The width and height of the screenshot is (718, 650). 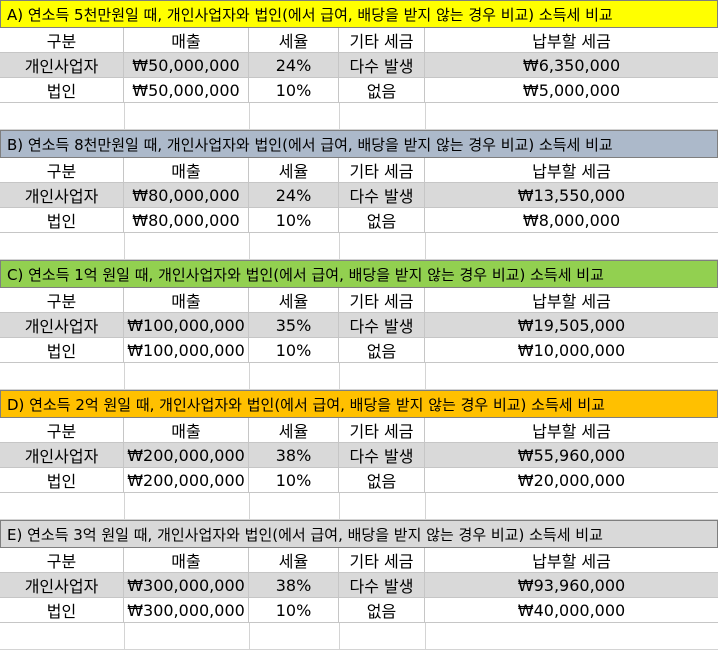 What do you see at coordinates (571, 65) in the screenshot?
I see `cell-tax-due: ₩6,350,000` at bounding box center [571, 65].